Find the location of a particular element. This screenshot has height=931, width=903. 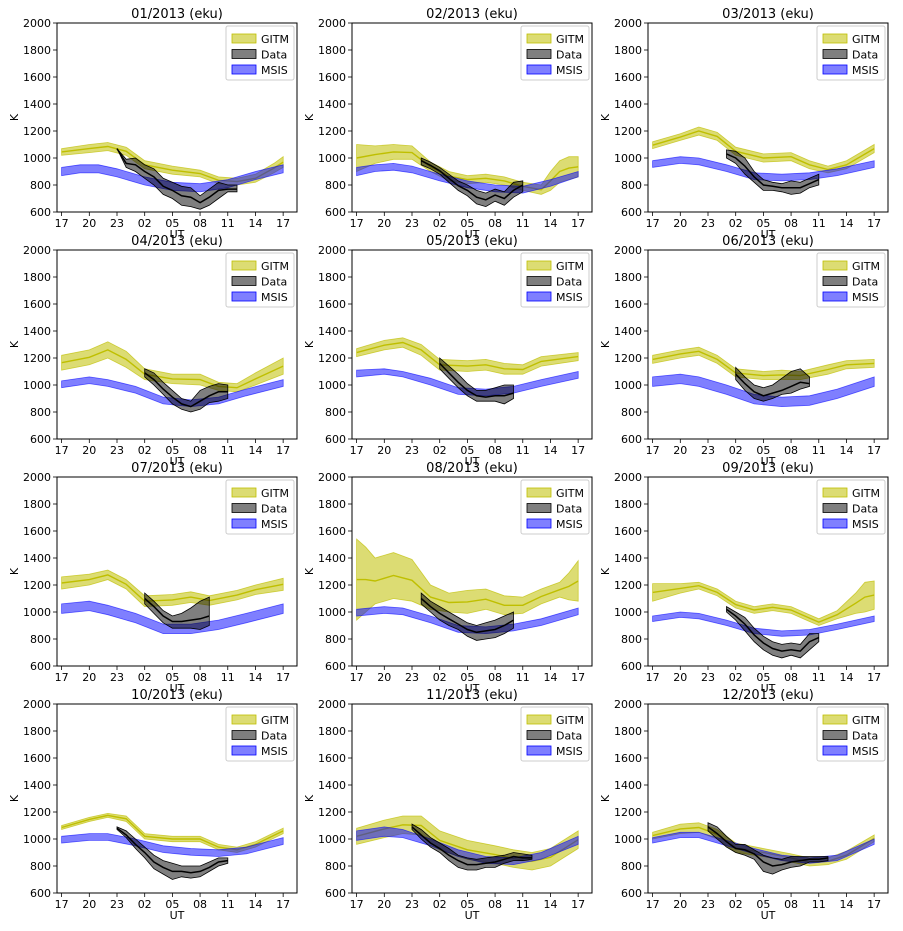

y-tick-label: 1800 is located at coordinates (332, 731).